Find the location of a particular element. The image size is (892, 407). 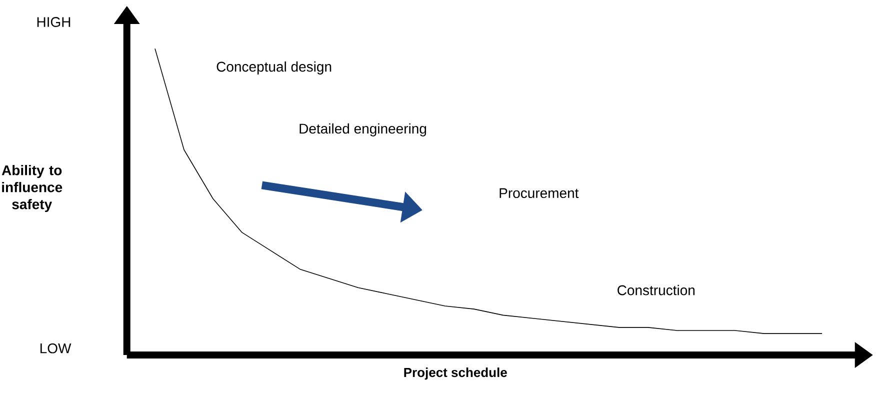

annotation: Detailed engineering is located at coordinates (363, 129).